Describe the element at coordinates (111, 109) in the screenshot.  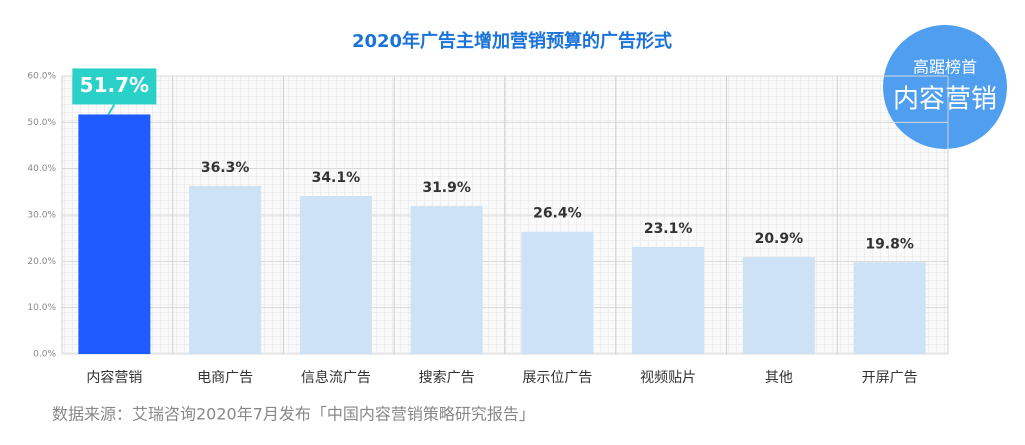
I see `highlight-pointer` at that location.